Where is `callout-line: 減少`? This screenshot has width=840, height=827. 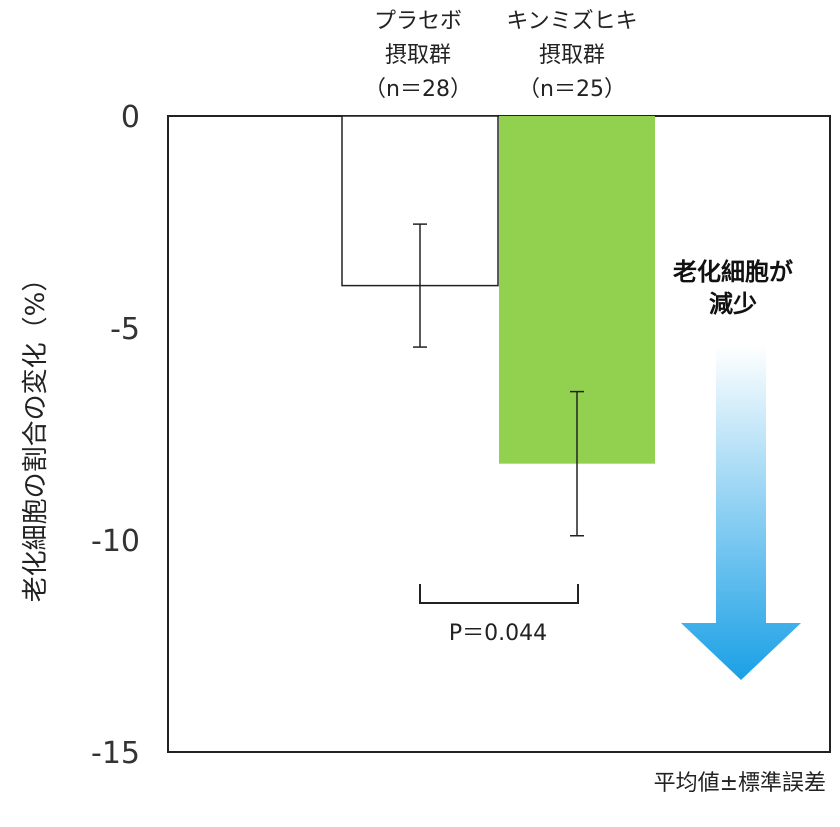 callout-line: 減少 is located at coordinates (733, 304).